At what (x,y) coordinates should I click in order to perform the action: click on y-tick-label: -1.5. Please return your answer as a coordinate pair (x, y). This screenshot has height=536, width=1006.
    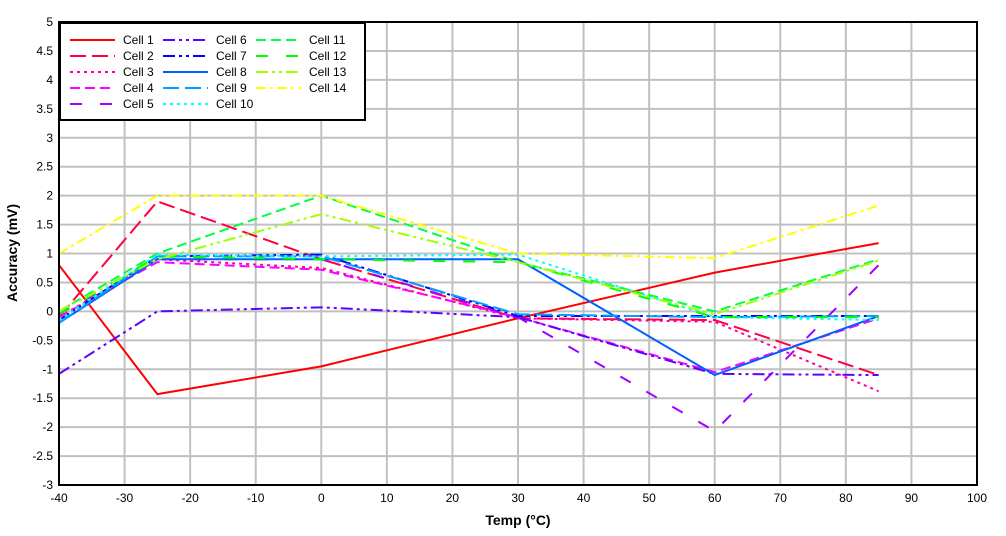
    Looking at the image, I should click on (42, 398).